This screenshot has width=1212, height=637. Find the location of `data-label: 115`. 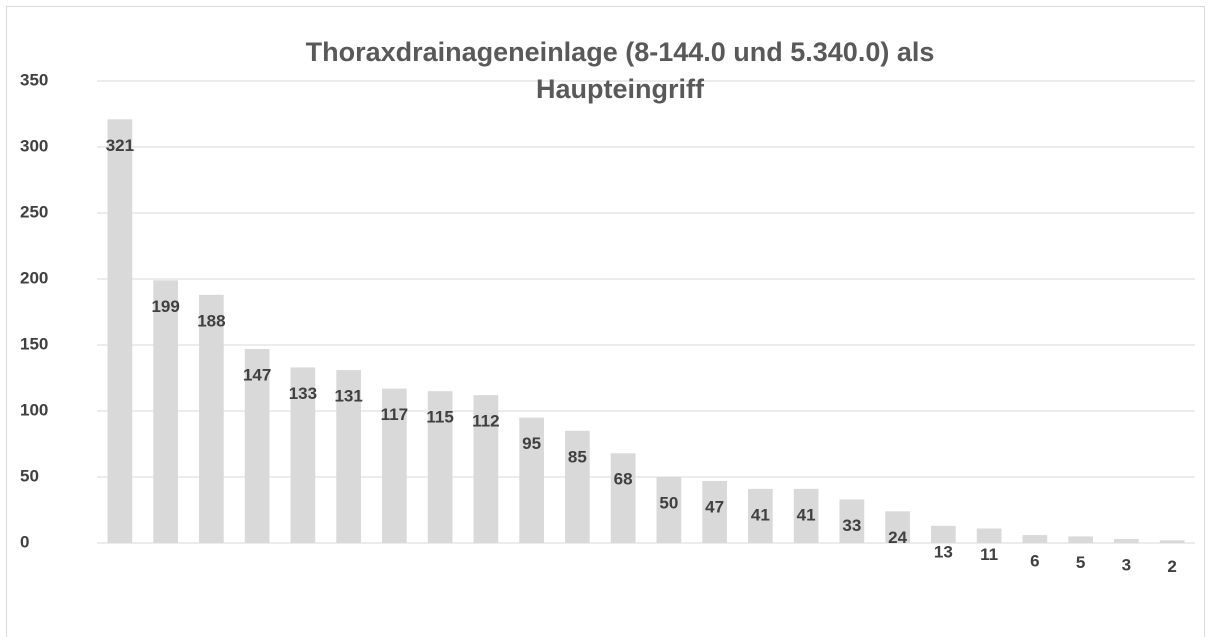

data-label: 115 is located at coordinates (439, 417).